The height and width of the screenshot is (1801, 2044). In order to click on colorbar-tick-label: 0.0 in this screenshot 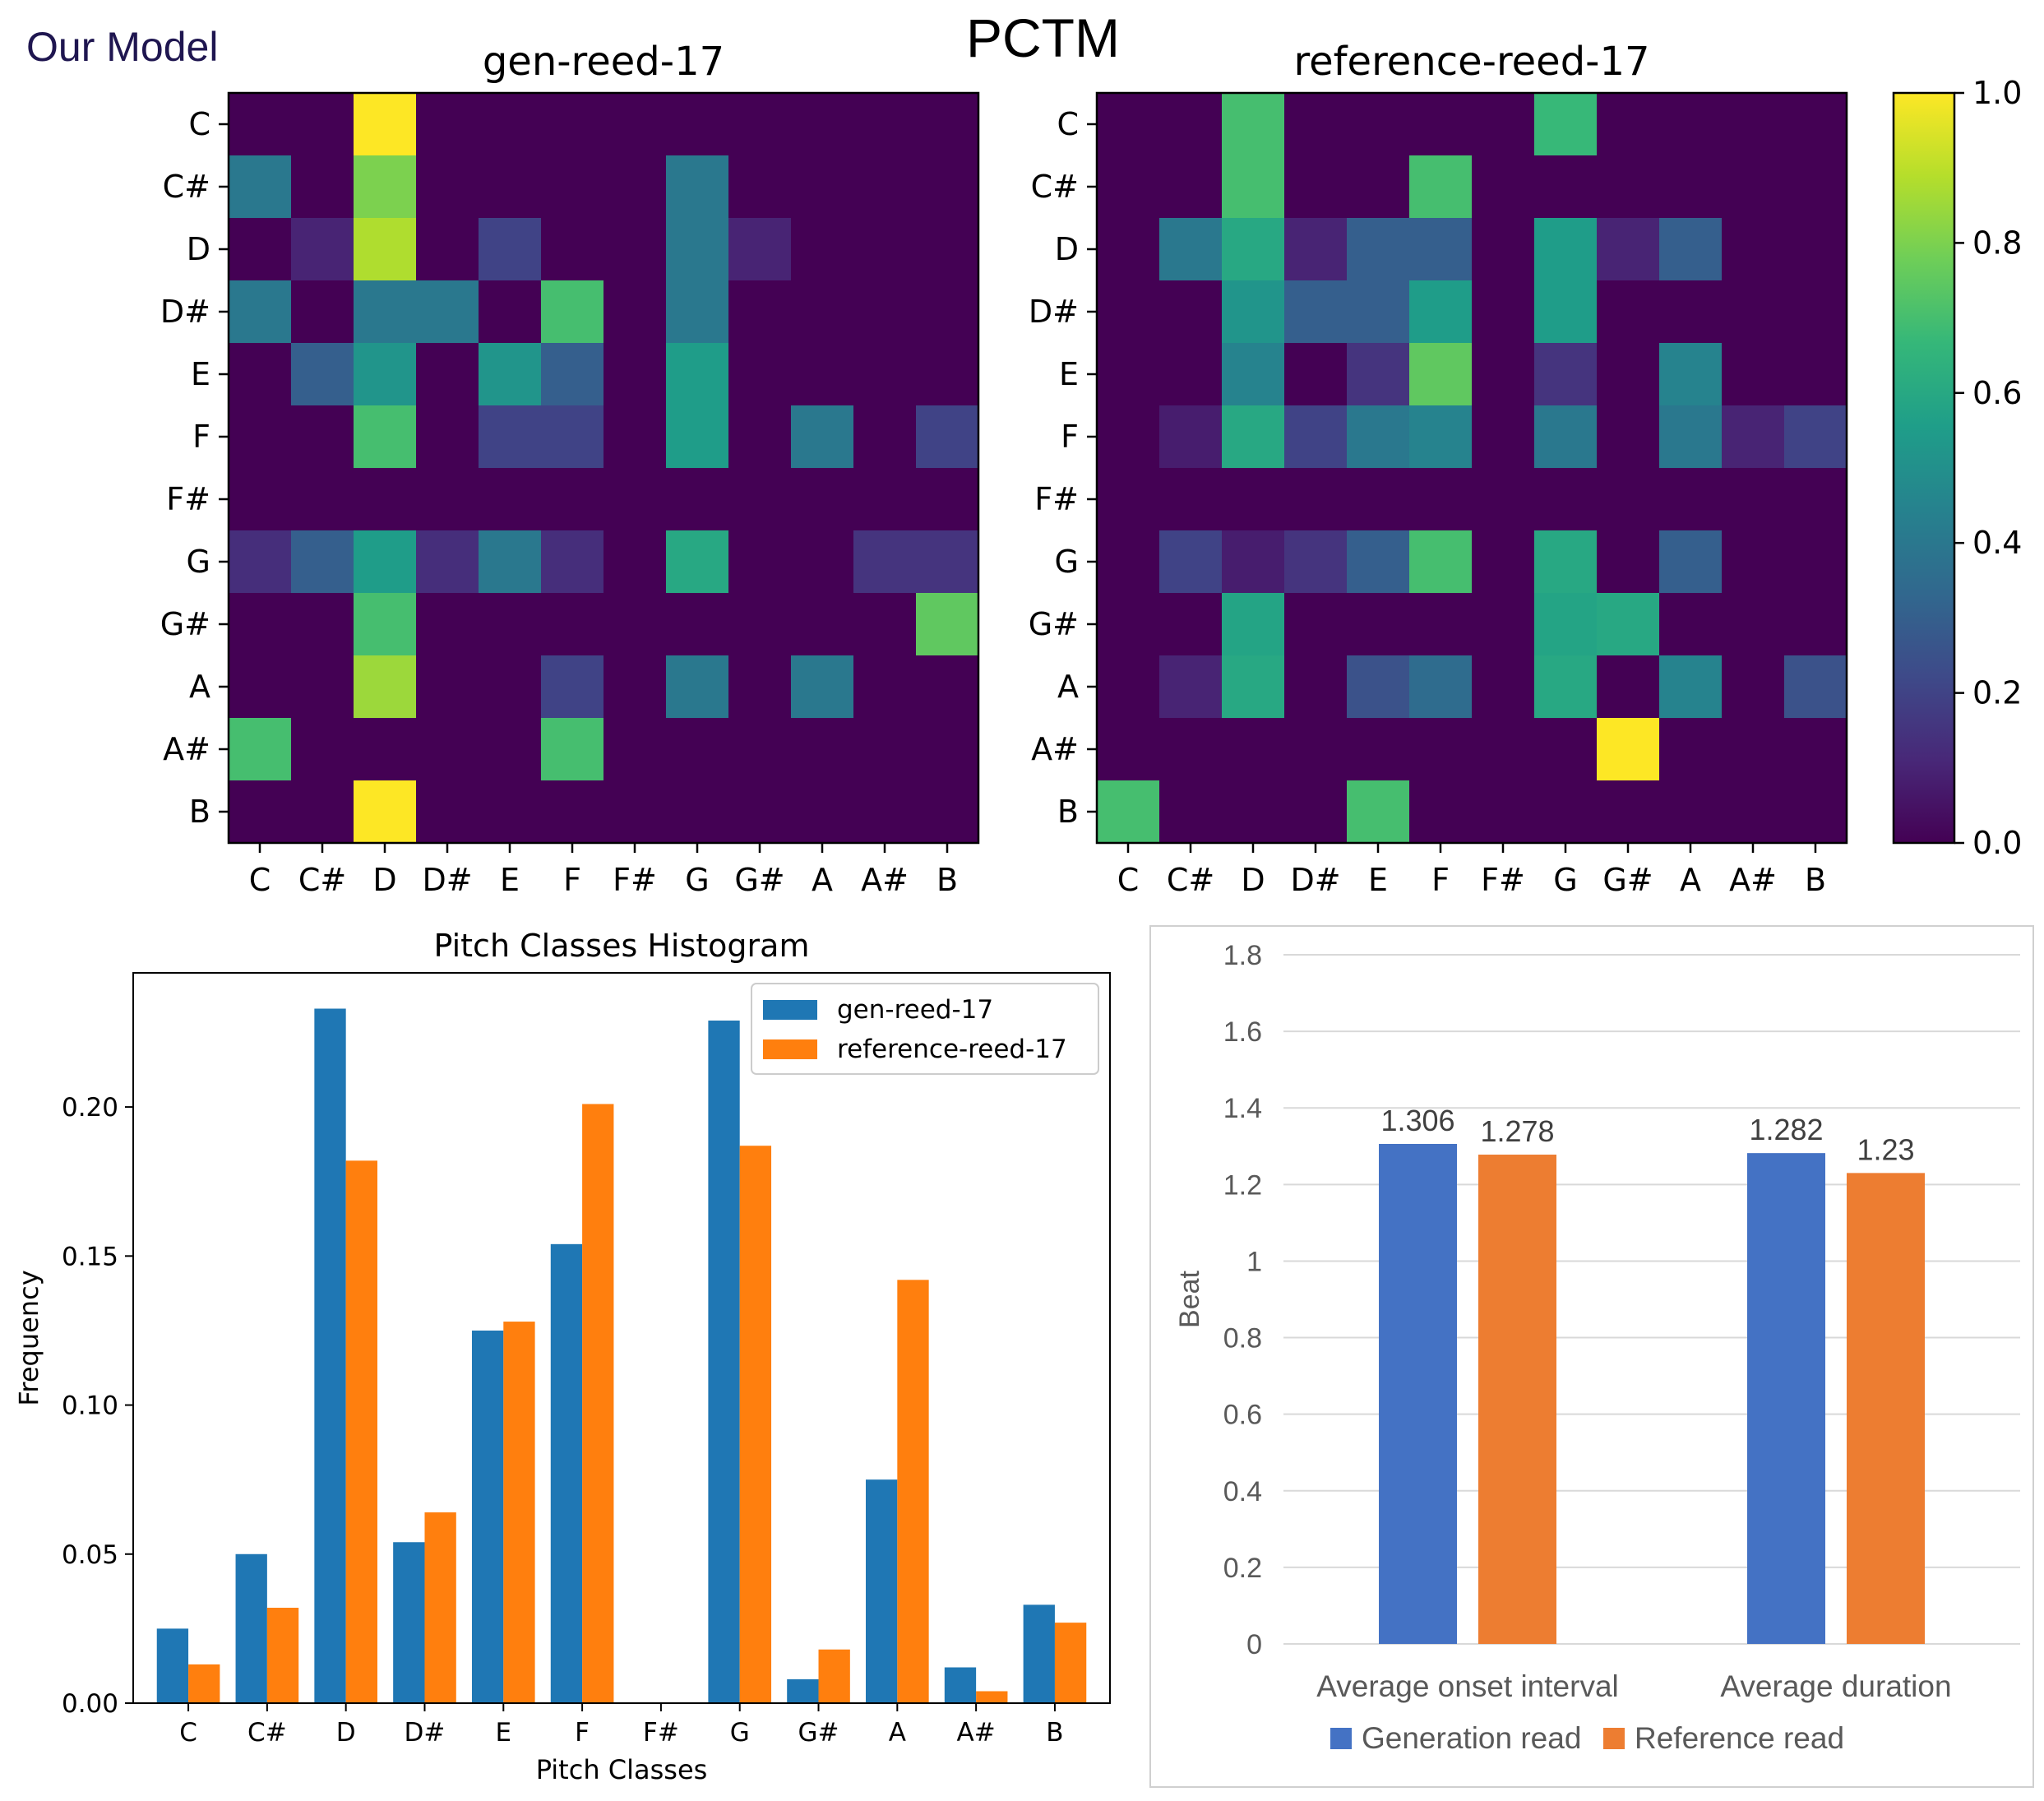, I will do `click(1997, 843)`.